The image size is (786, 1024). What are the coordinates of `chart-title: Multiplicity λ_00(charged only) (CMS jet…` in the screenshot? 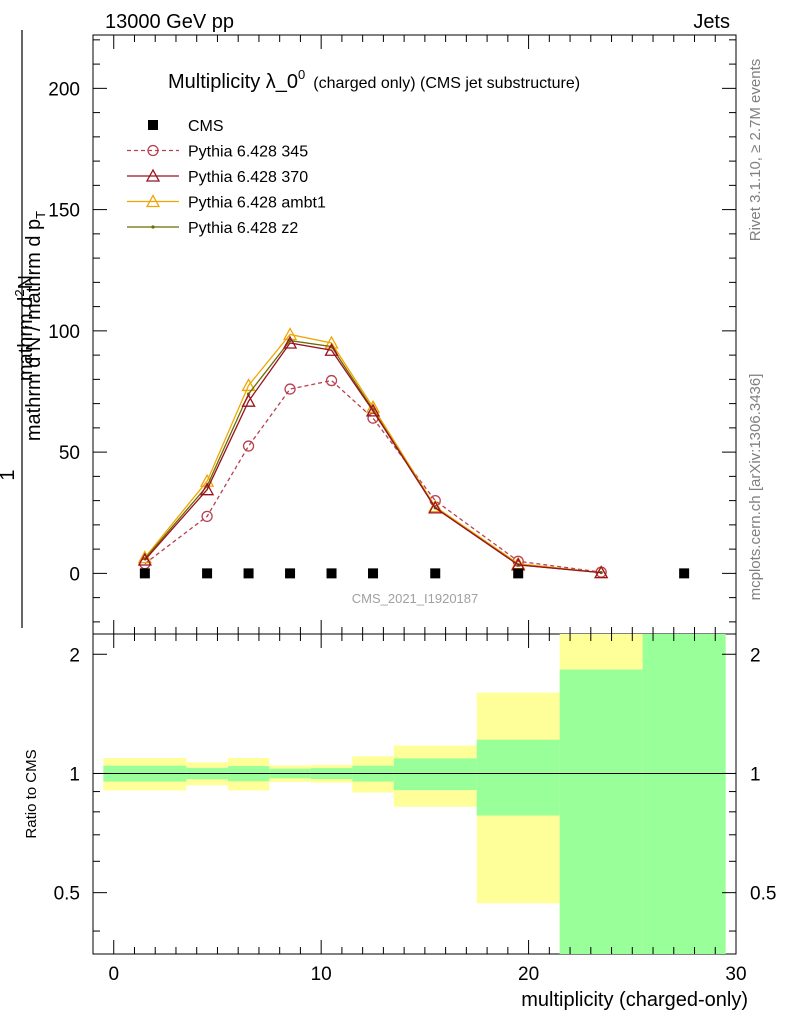 It's located at (374, 80).